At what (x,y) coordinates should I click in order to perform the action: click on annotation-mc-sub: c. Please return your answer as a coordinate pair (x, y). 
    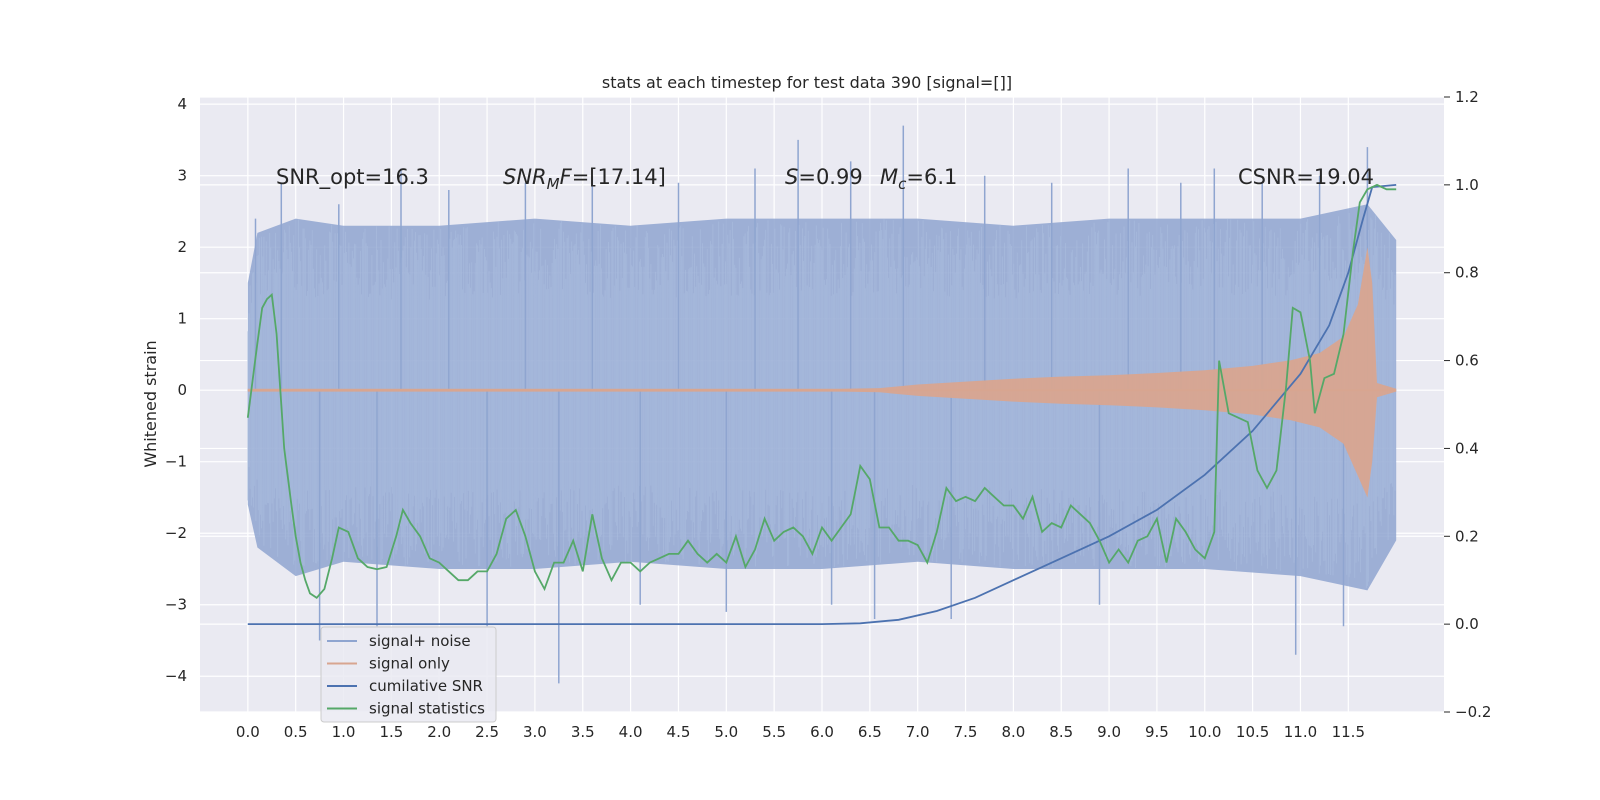
    Looking at the image, I should click on (902, 184).